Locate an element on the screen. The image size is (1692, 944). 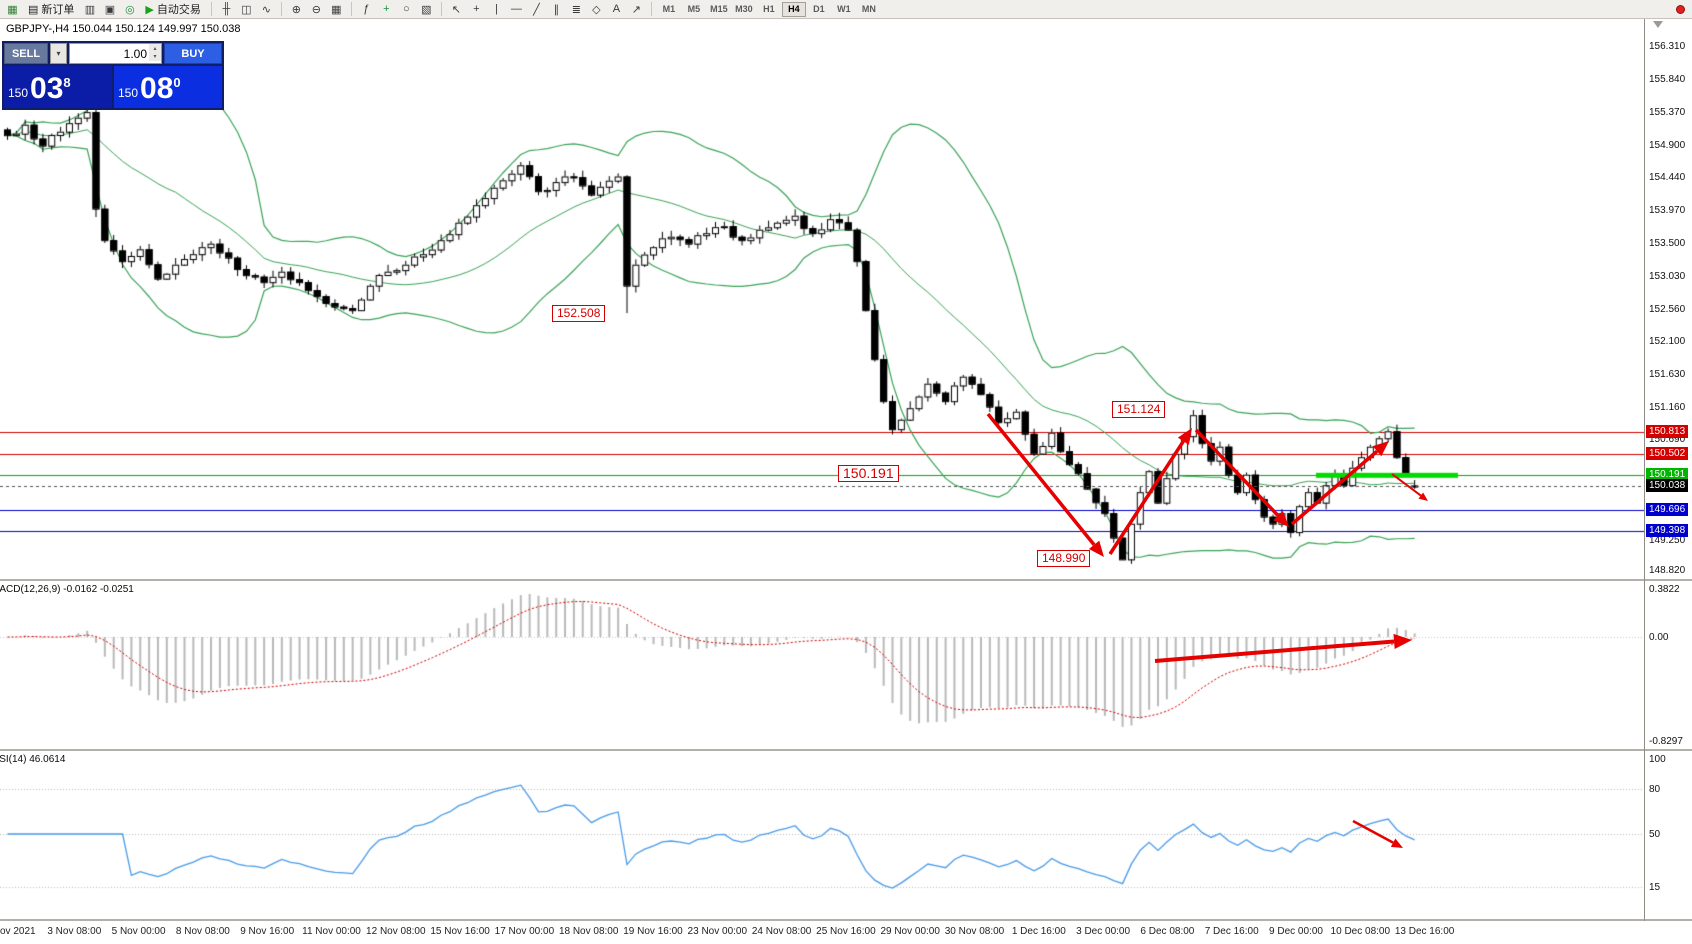
timeframe-mn-button: MN is located at coordinates (868, 9).